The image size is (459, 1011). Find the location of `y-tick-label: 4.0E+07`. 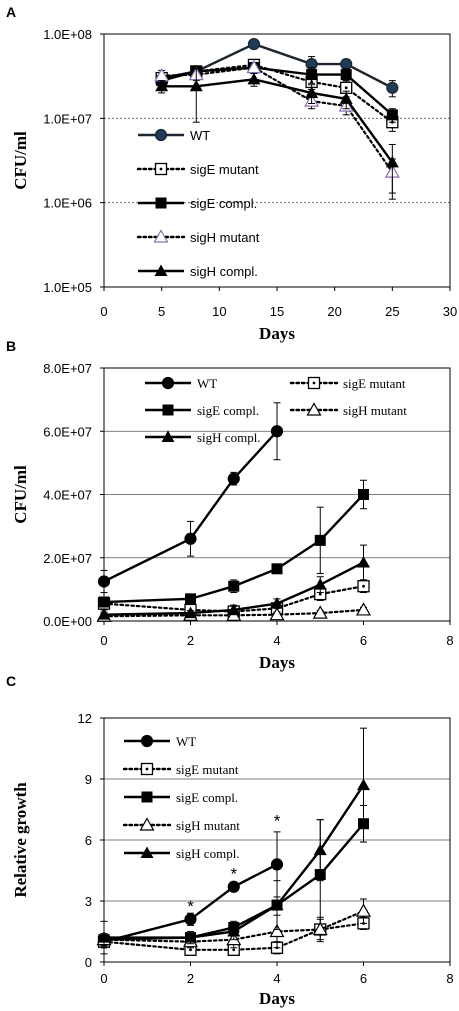

y-tick-label: 4.0E+07 is located at coordinates (67, 495).